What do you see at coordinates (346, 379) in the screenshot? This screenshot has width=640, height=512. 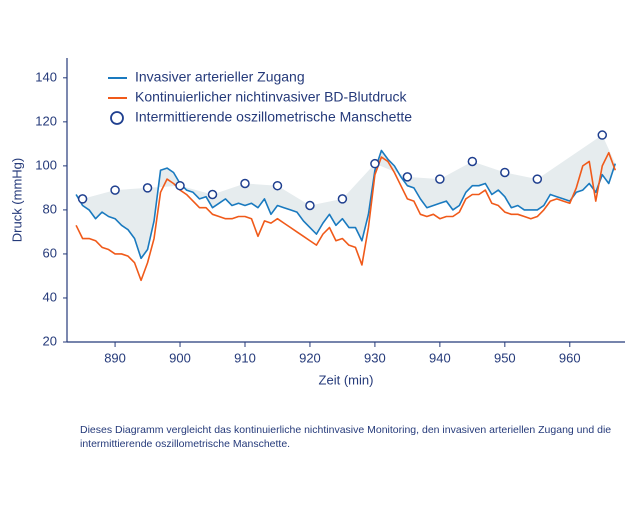 I see `x-axis-label: Zeit (min)` at bounding box center [346, 379].